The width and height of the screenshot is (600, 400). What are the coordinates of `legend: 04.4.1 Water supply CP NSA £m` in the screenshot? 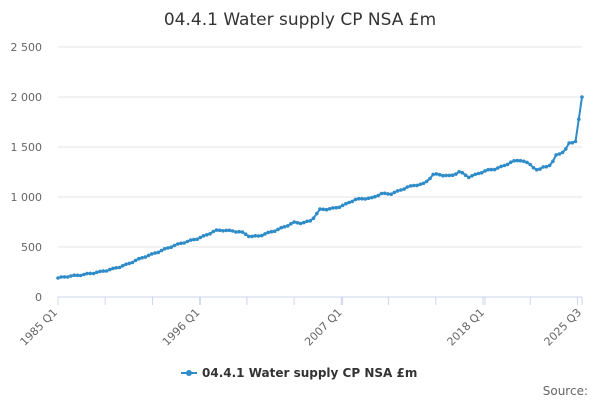 It's located at (299, 373).